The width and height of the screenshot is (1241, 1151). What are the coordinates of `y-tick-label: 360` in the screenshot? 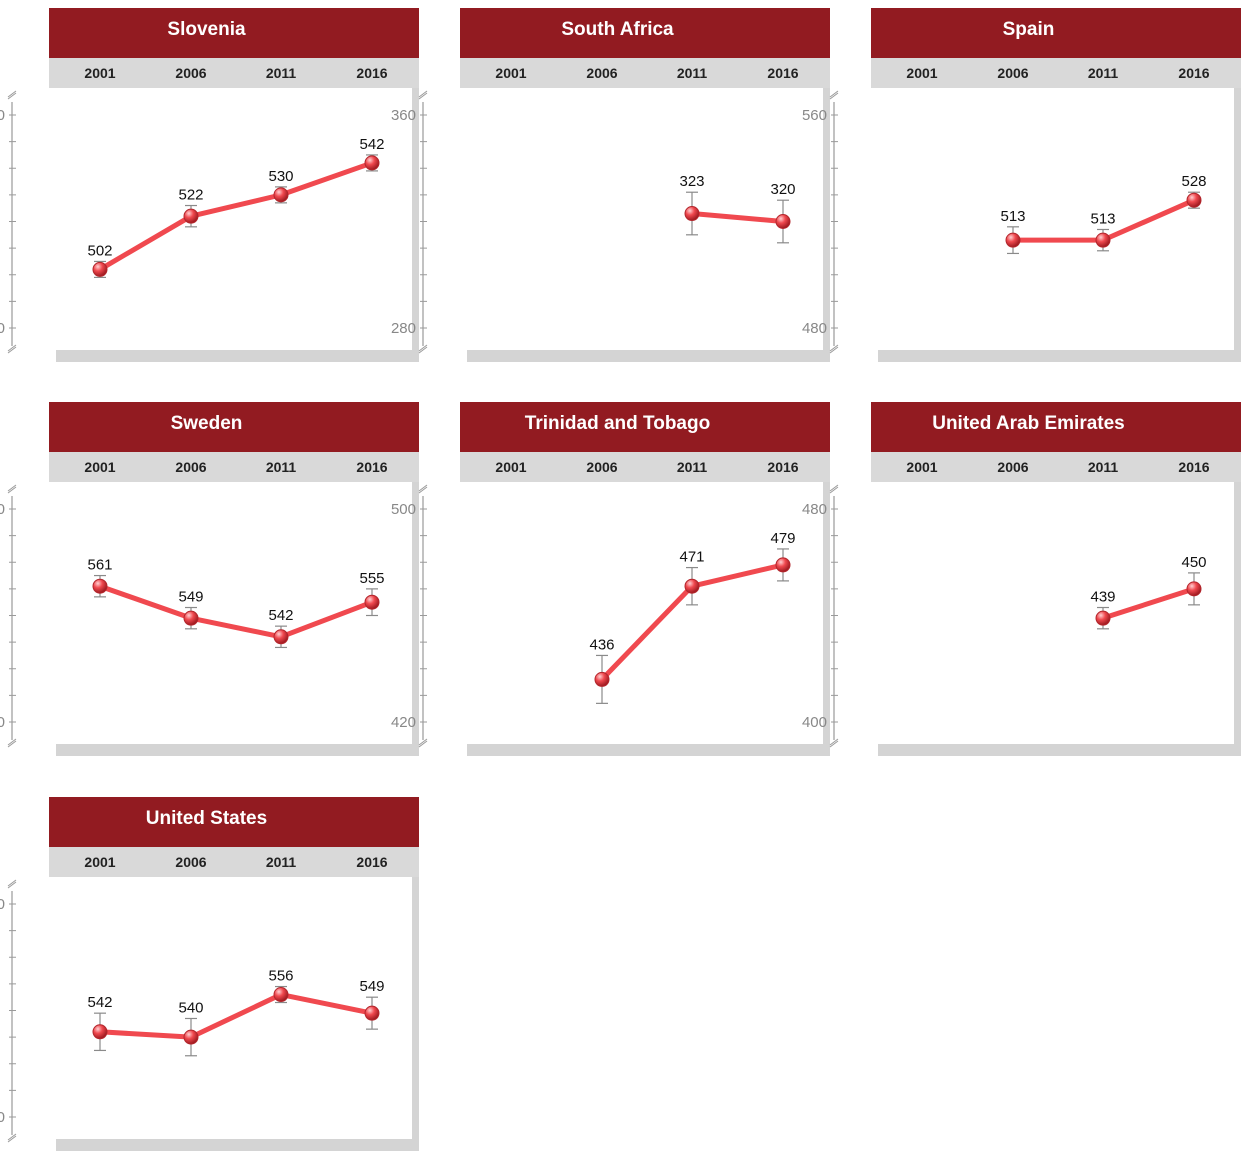 It's located at (403, 115).